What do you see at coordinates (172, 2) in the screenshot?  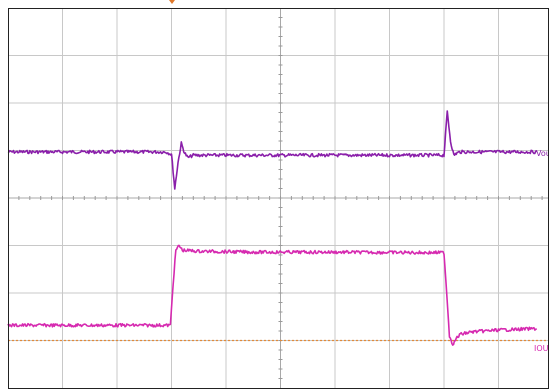 I see `trigger-marker` at bounding box center [172, 2].